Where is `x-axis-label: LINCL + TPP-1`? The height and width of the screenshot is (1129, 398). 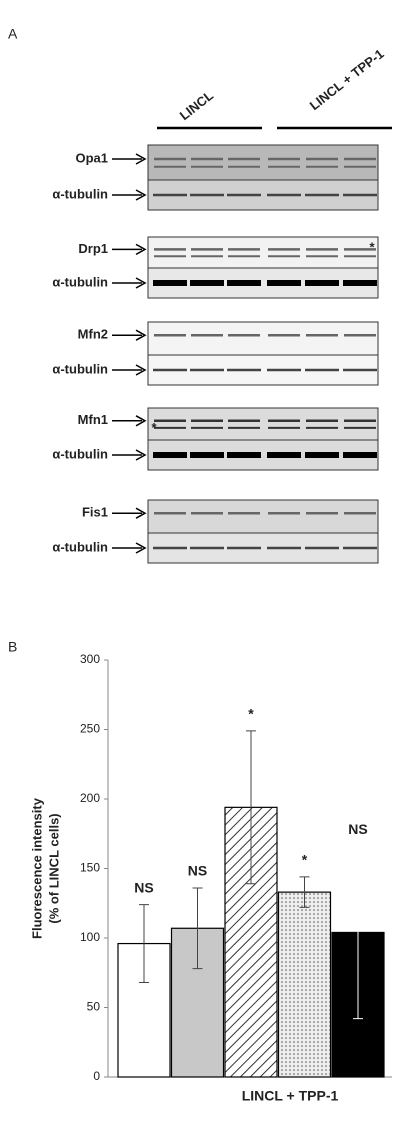 x-axis-label: LINCL + TPP-1 is located at coordinates (290, 1096).